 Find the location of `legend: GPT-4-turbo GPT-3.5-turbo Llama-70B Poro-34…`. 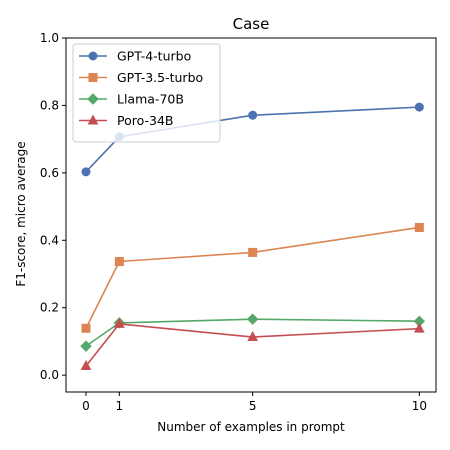

legend: GPT-4-turbo GPT-3.5-turbo Llama-70B Poro-34… is located at coordinates (146, 93).